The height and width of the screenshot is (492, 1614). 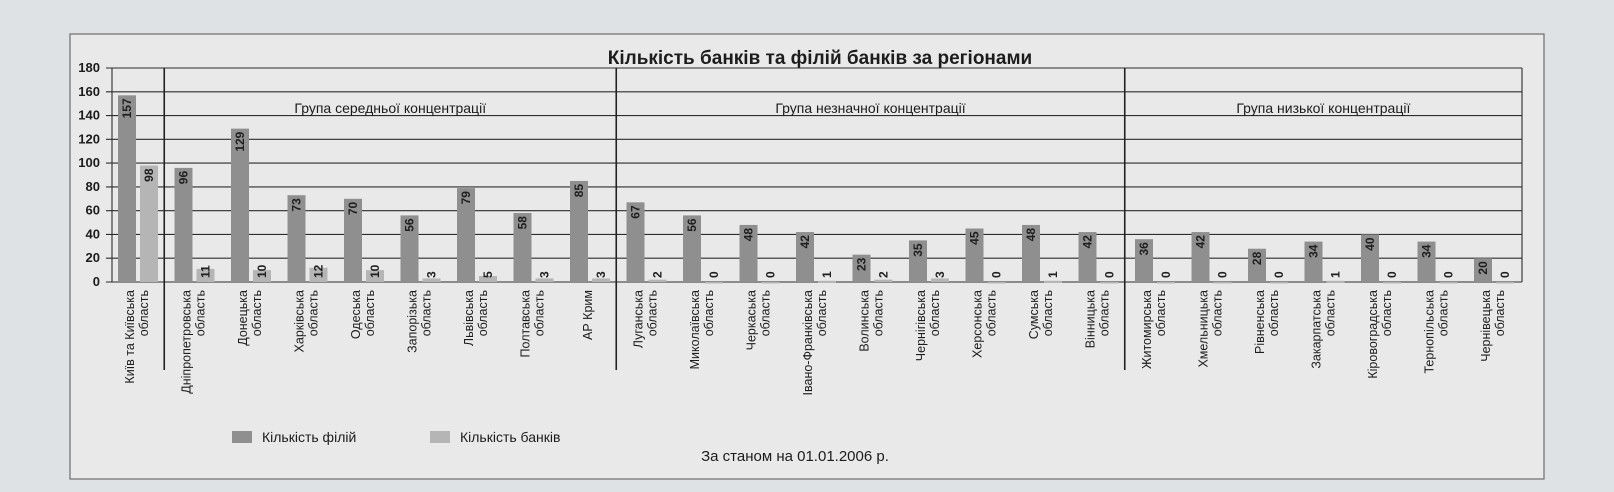 What do you see at coordinates (242, 437) in the screenshot?
I see `legend-swatch-filii` at bounding box center [242, 437].